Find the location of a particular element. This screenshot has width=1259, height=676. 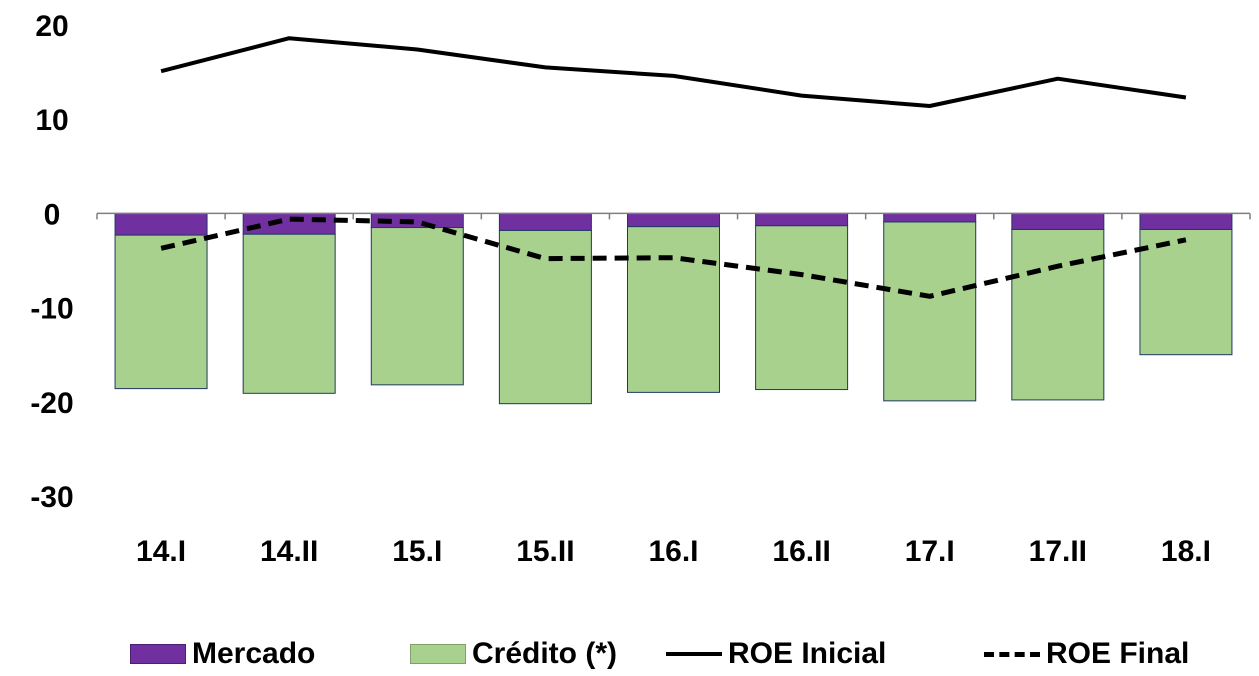

legend-swatch-credito is located at coordinates (438, 654).